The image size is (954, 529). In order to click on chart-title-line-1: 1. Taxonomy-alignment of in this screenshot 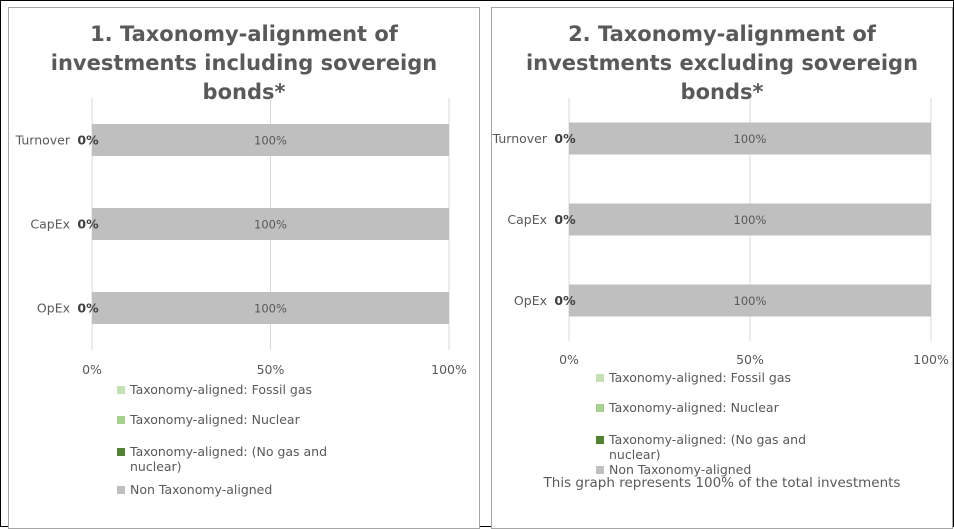, I will do `click(244, 34)`.